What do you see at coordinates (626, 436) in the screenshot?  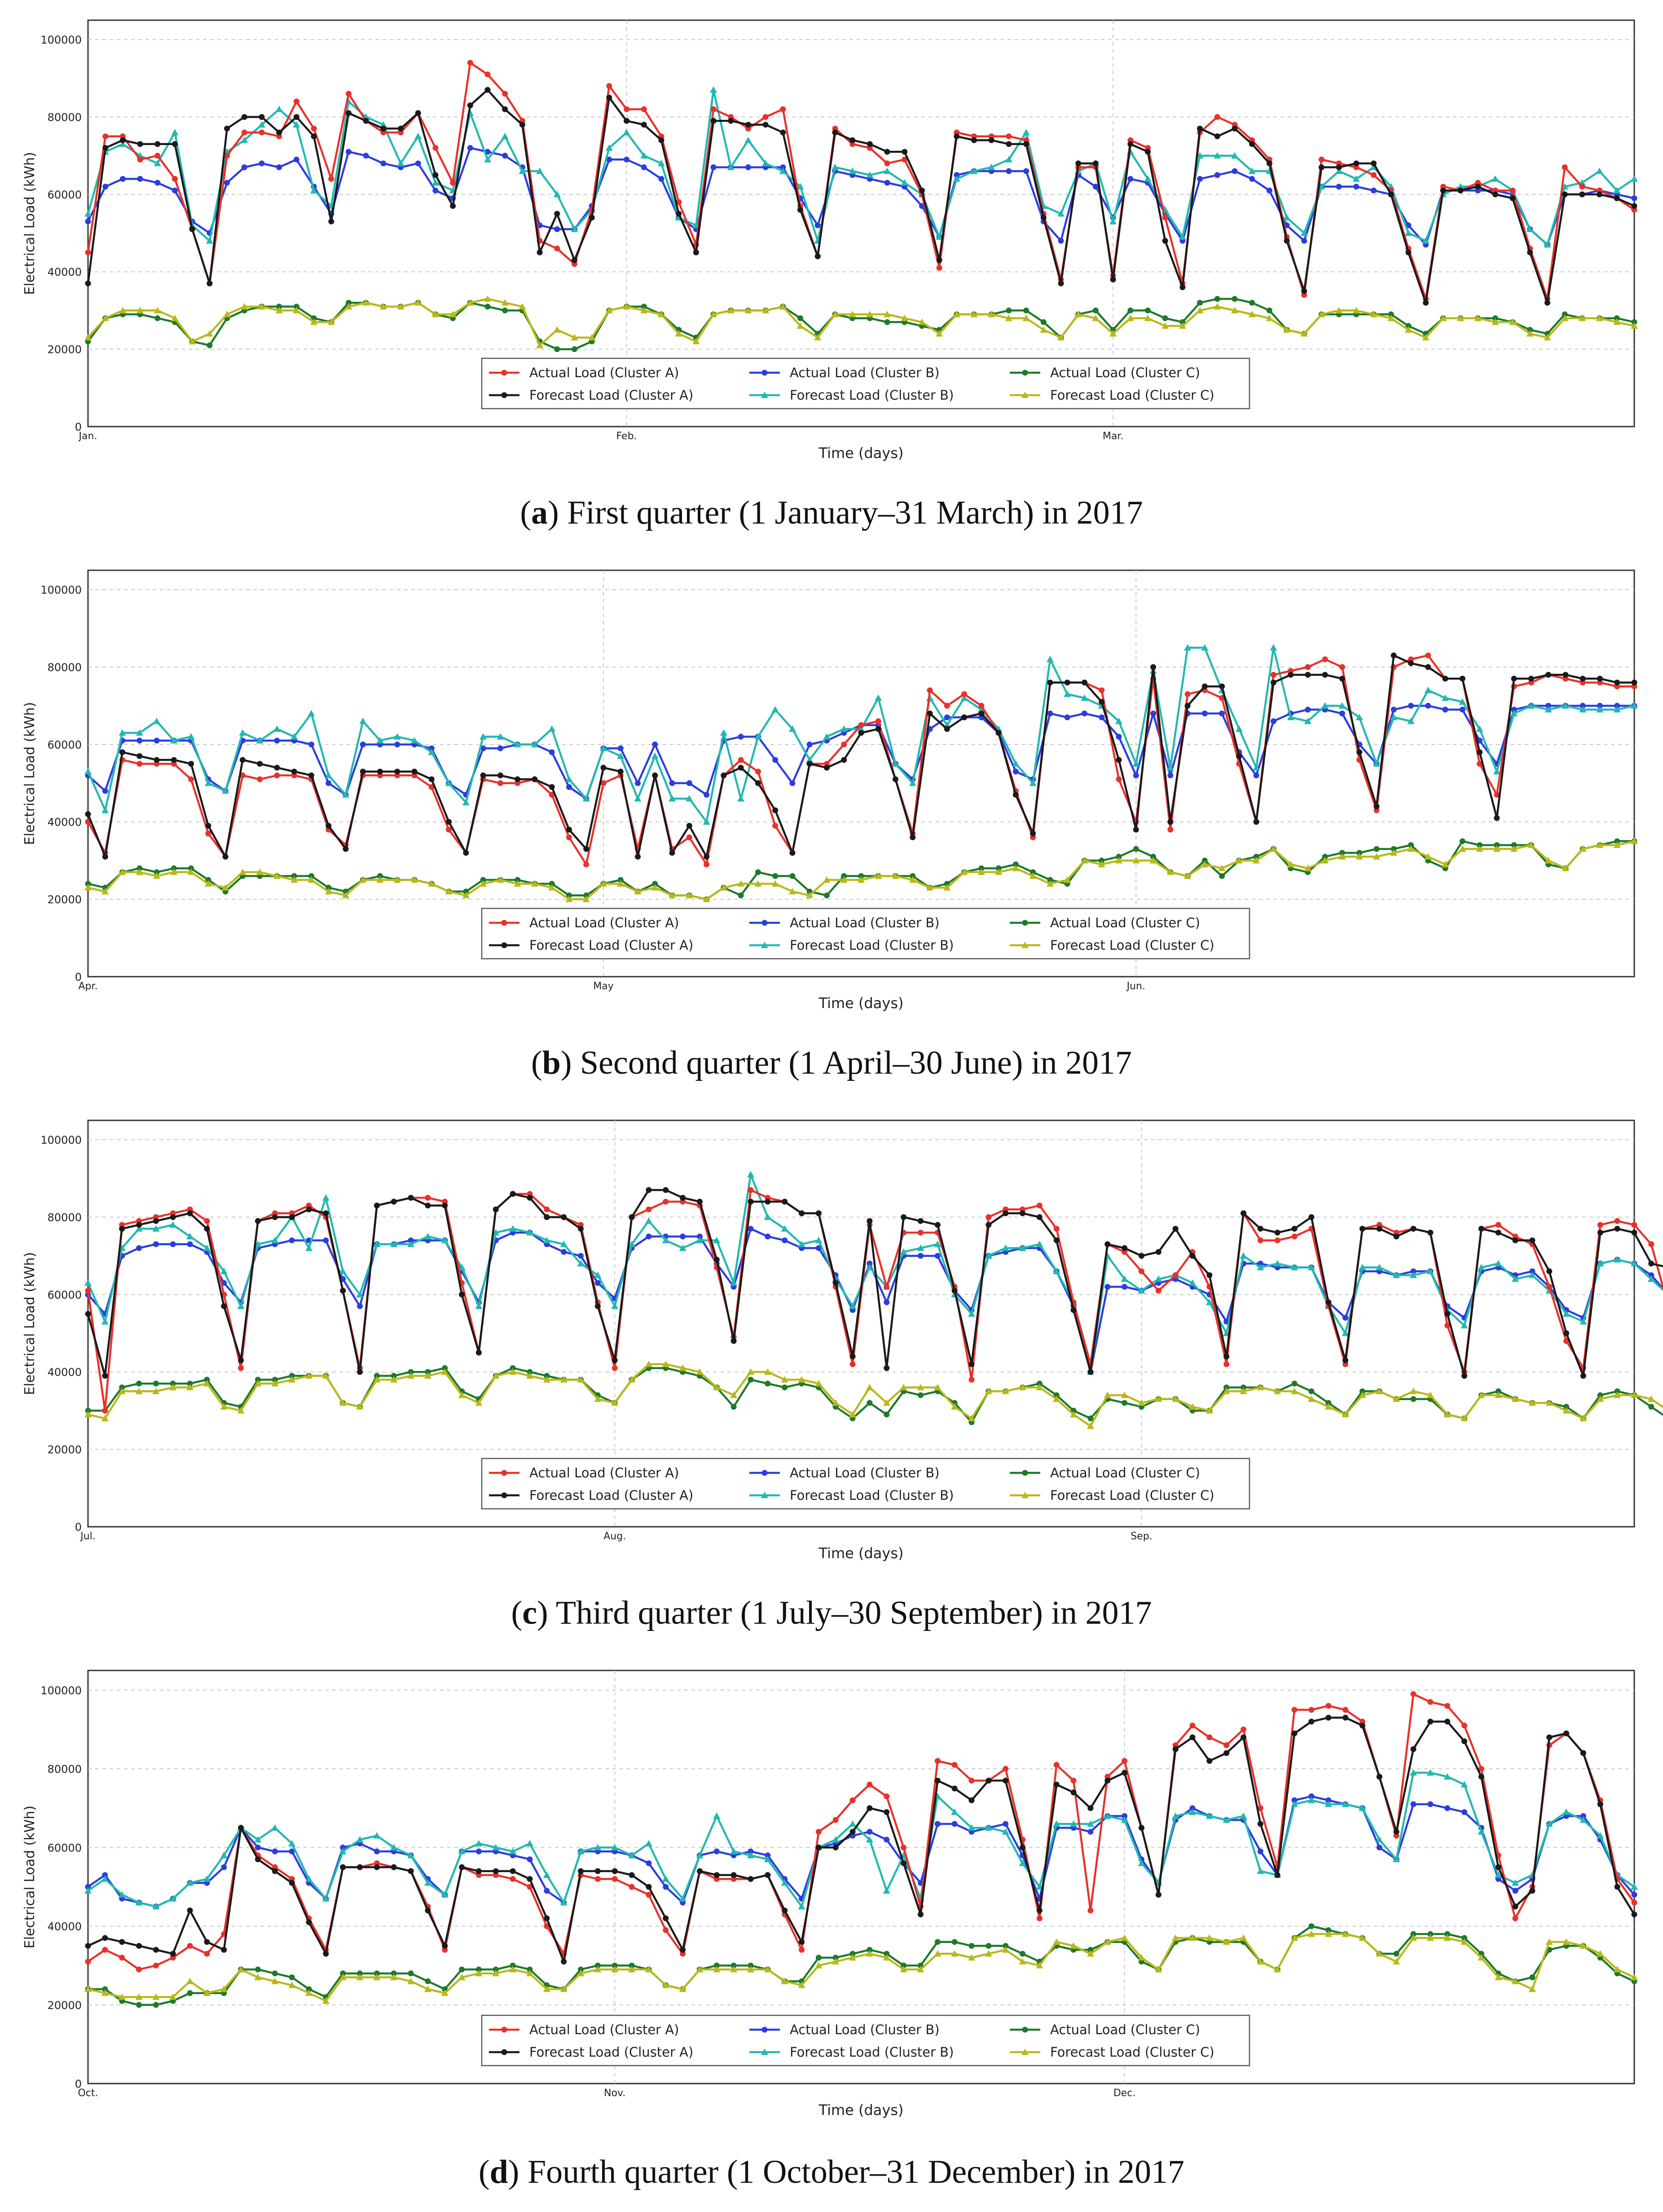 I see `x-tick-label: Feb.` at bounding box center [626, 436].